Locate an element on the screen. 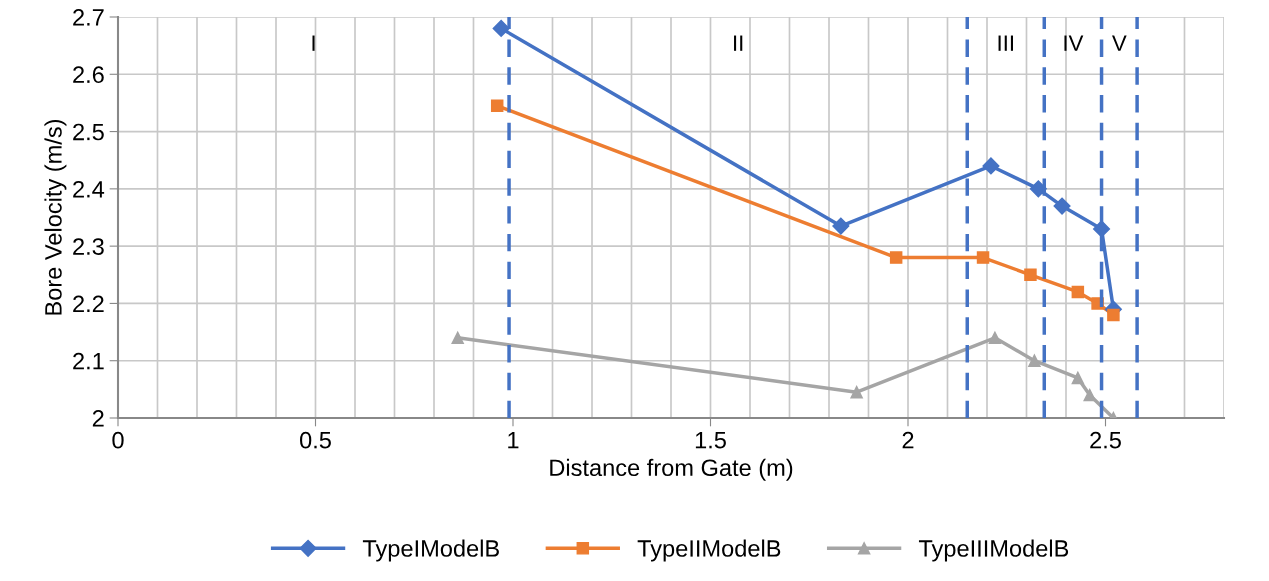 This screenshot has height=581, width=1269. x-tick-label: 2.5 is located at coordinates (1105, 440).